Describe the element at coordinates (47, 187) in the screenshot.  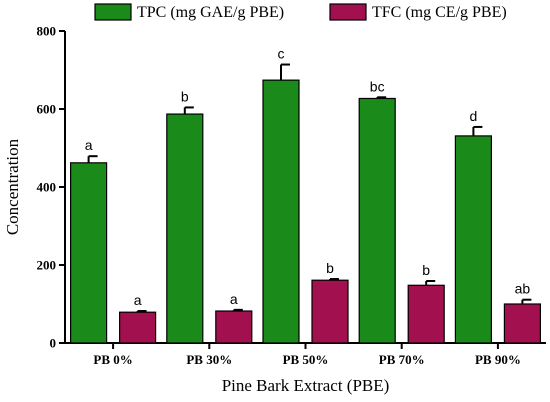
I see `y-tick-label: 400` at that location.